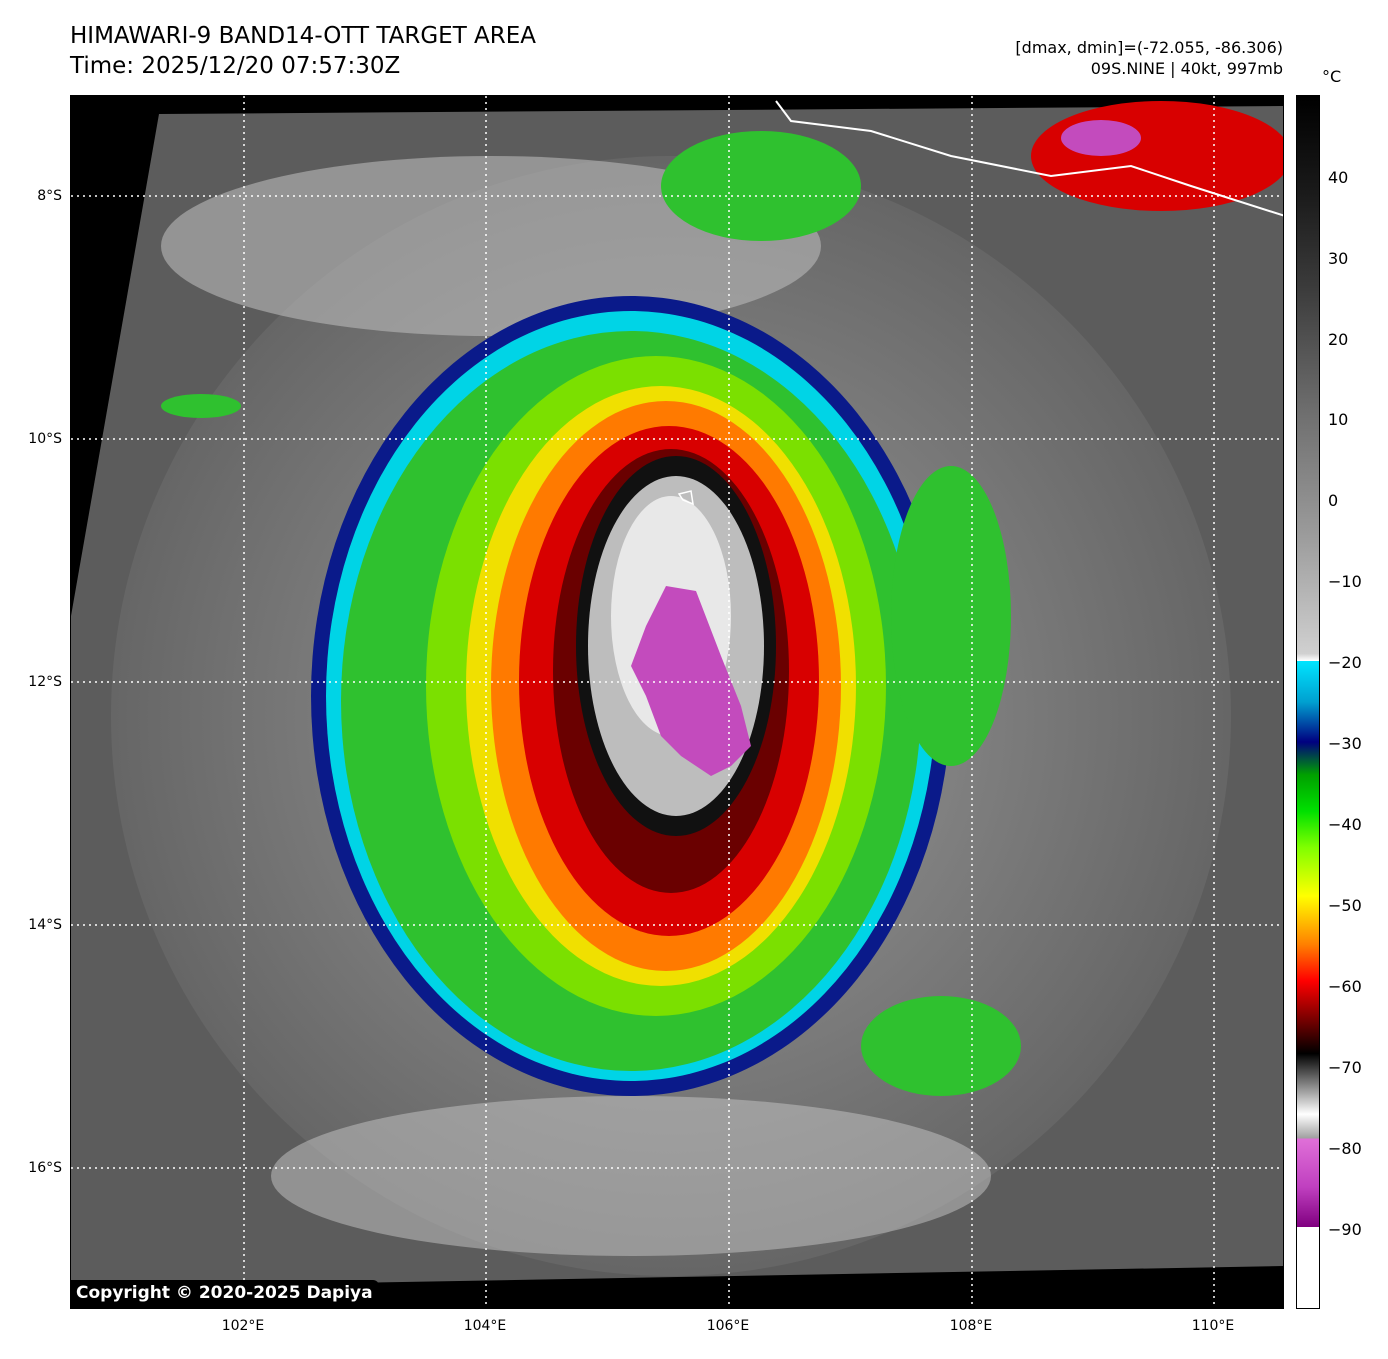  What do you see at coordinates (1338, 177) in the screenshot?
I see `colorbar-tick-40: 40` at bounding box center [1338, 177].